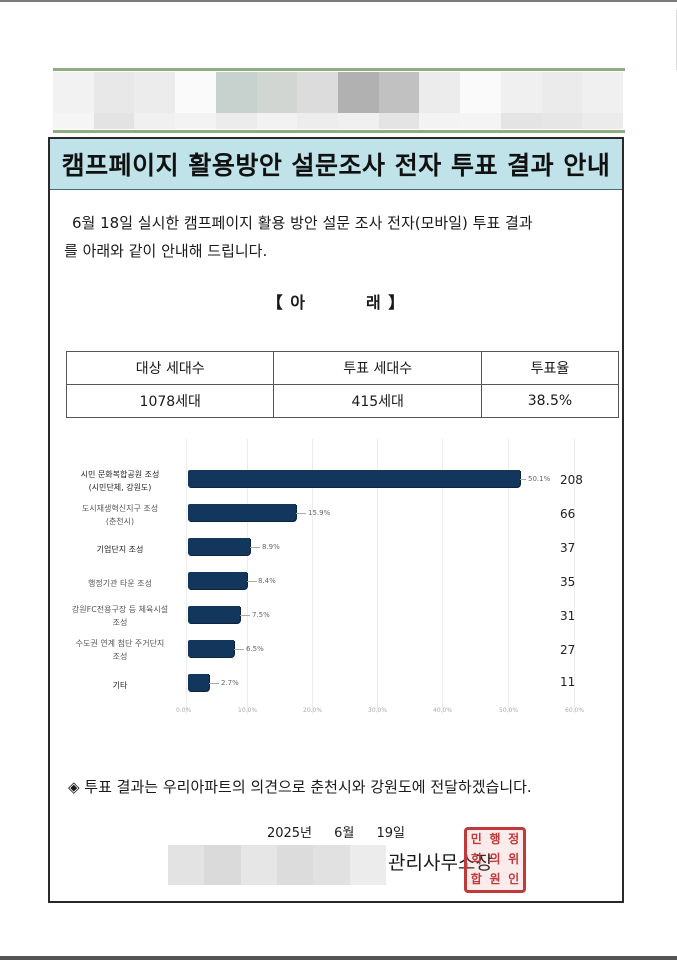 The image size is (677, 960). What do you see at coordinates (248, 710) in the screenshot?
I see `x-axis-tick: 10.0%` at bounding box center [248, 710].